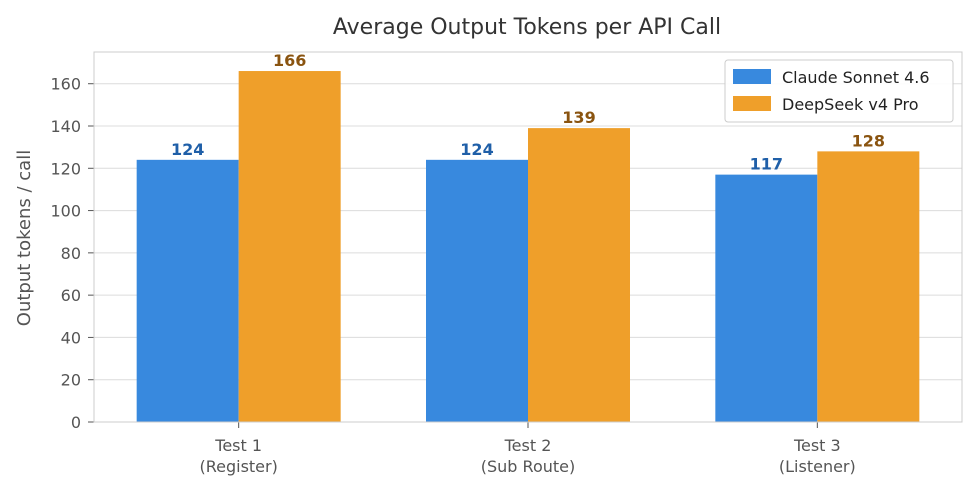 The image size is (977, 496). I want to click on legend-label: DeepSeek v4 Pro, so click(850, 104).